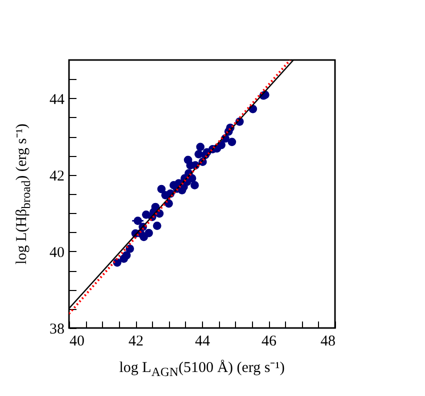 The image size is (425, 396). I want to click on x-axis-title: log L$_{AGN}$(5100 Å) (erg s⁻¹), so click(202, 369).